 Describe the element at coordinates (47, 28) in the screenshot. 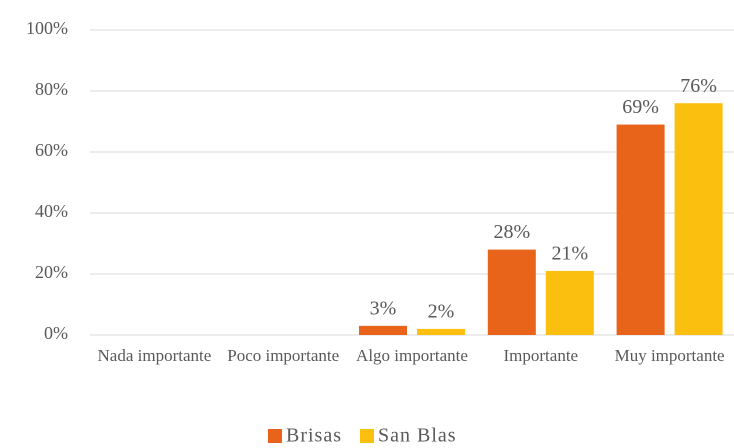

I see `y-tick-label: 100%` at that location.